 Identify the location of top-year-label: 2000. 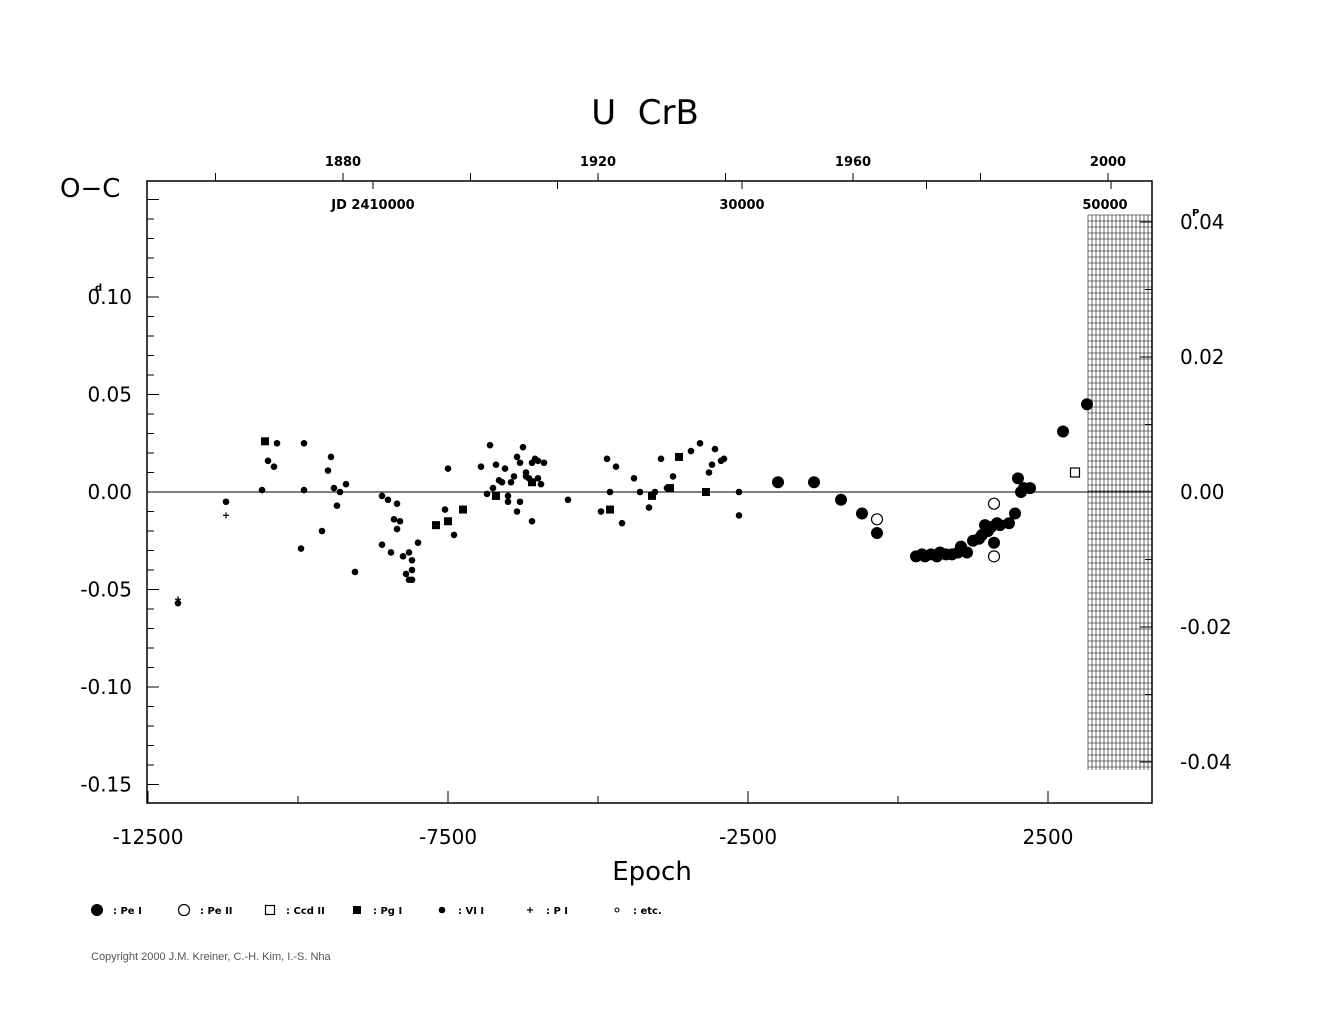
(1108, 162).